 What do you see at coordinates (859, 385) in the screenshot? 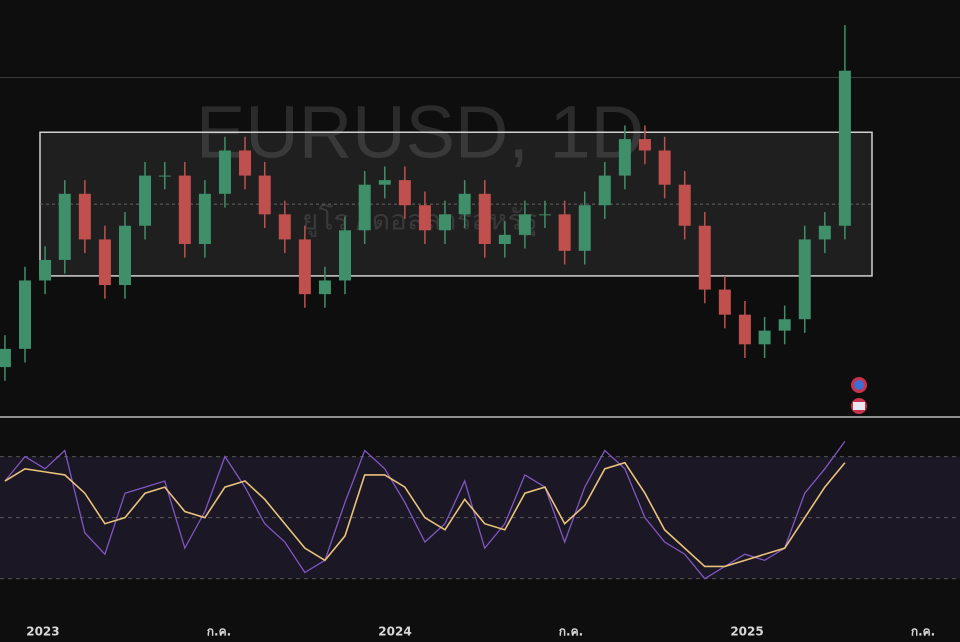
I see `event-icon-inner` at bounding box center [859, 385].